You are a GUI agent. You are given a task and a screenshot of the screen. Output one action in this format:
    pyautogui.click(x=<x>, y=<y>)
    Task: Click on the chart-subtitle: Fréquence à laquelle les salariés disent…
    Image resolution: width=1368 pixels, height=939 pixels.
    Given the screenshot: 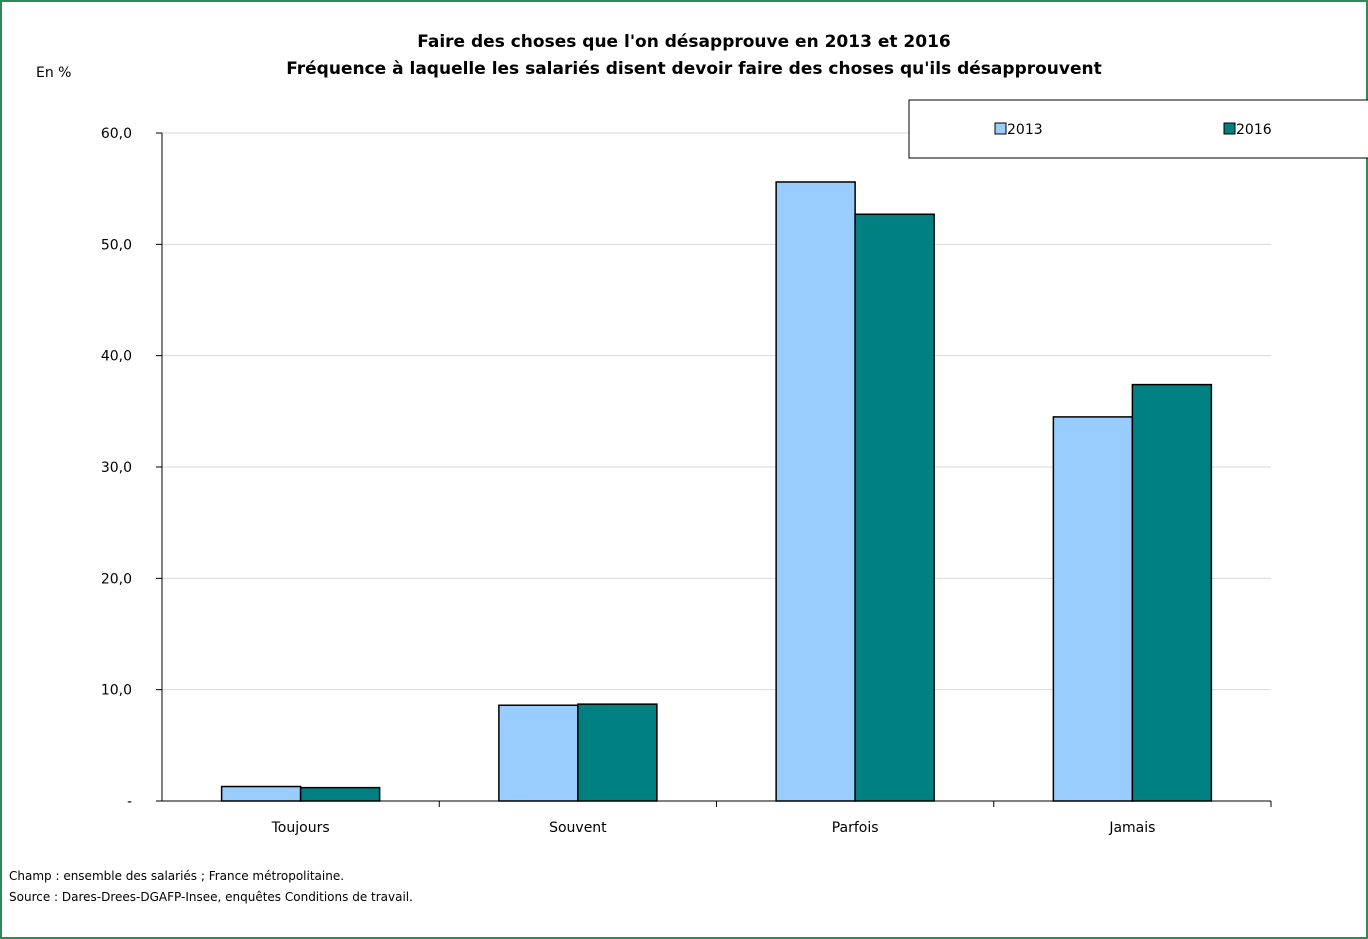 What is the action you would take?
    pyautogui.click(x=694, y=69)
    